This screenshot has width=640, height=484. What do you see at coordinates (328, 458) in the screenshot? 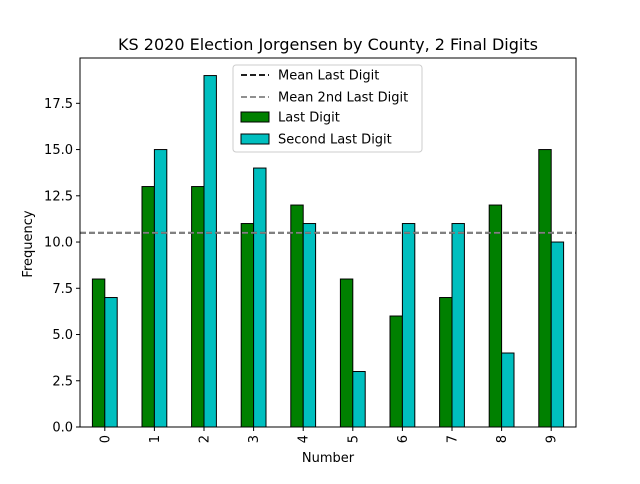
I see `x-axis-label: Number` at bounding box center [328, 458].